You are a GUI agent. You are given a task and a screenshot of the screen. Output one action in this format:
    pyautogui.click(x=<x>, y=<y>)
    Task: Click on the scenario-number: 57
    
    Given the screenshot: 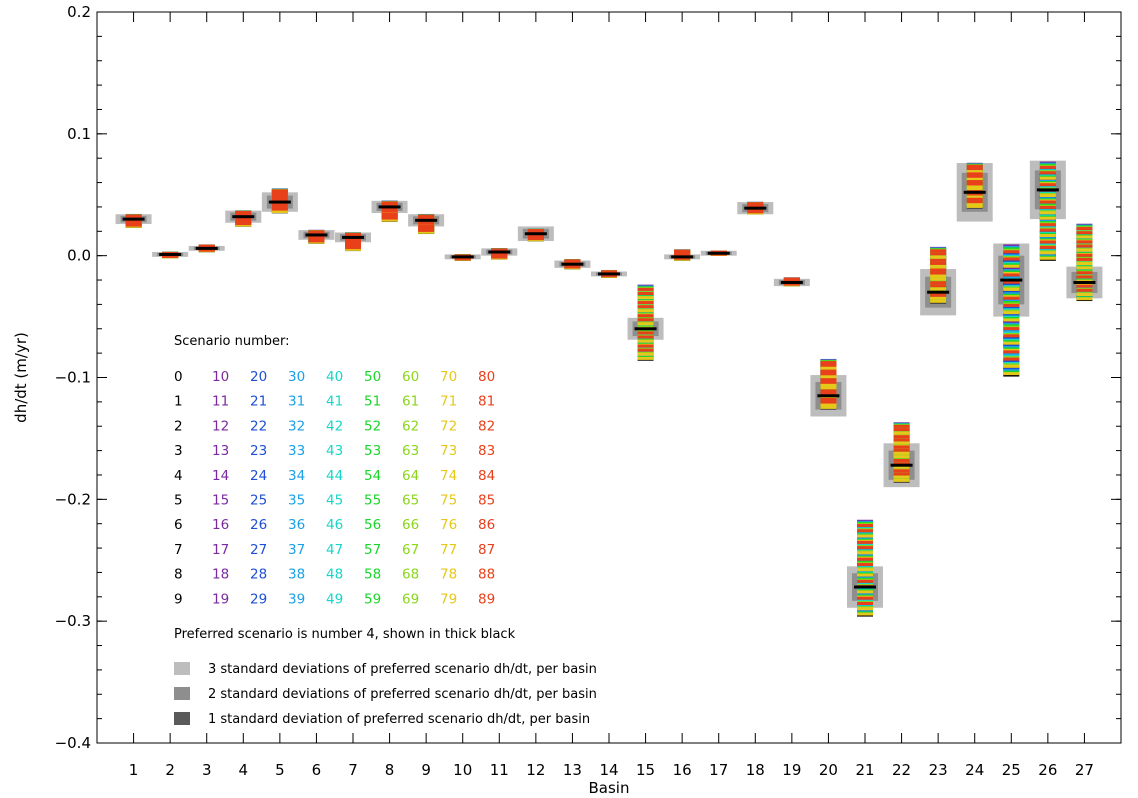 What is the action you would take?
    pyautogui.click(x=372, y=550)
    